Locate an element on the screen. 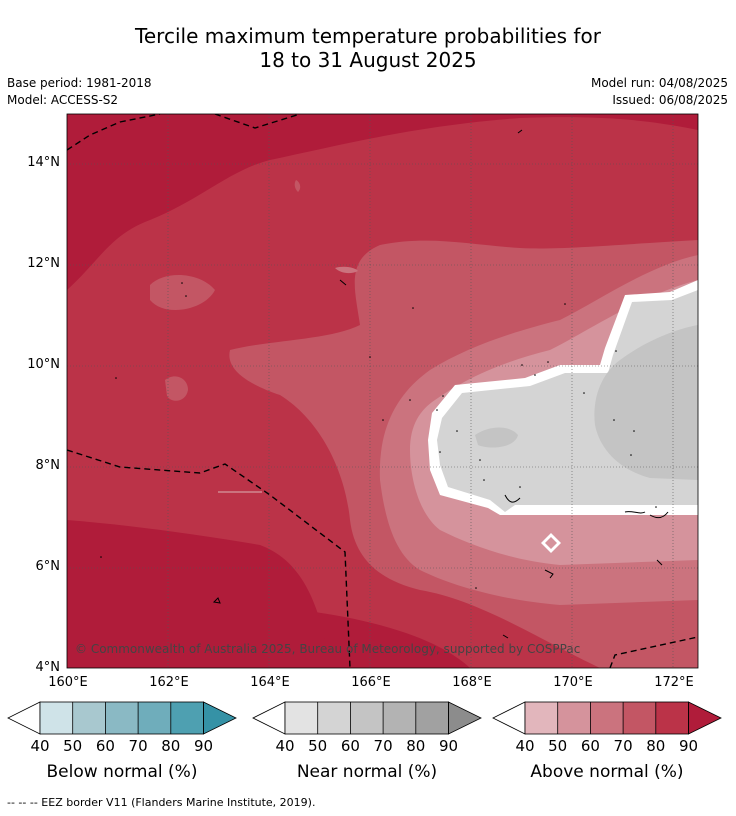 This screenshot has width=736, height=816. legend-above-tick: 60 is located at coordinates (590, 746).